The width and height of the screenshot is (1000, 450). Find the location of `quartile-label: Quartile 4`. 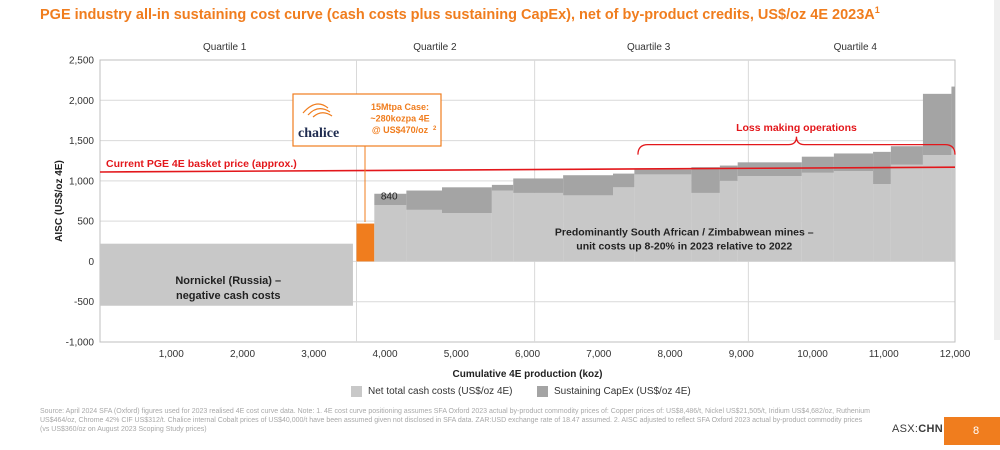

quartile-label: Quartile 4 is located at coordinates (856, 47).